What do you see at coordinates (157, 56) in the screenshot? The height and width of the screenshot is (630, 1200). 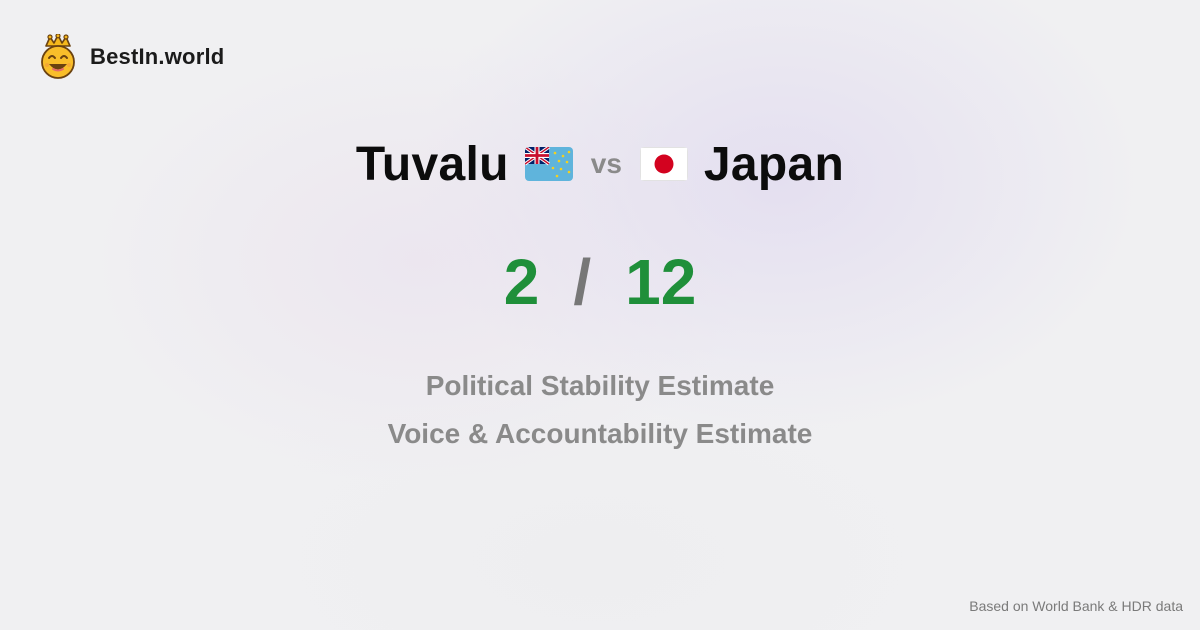 I see `brand-name: BestIn.world` at bounding box center [157, 56].